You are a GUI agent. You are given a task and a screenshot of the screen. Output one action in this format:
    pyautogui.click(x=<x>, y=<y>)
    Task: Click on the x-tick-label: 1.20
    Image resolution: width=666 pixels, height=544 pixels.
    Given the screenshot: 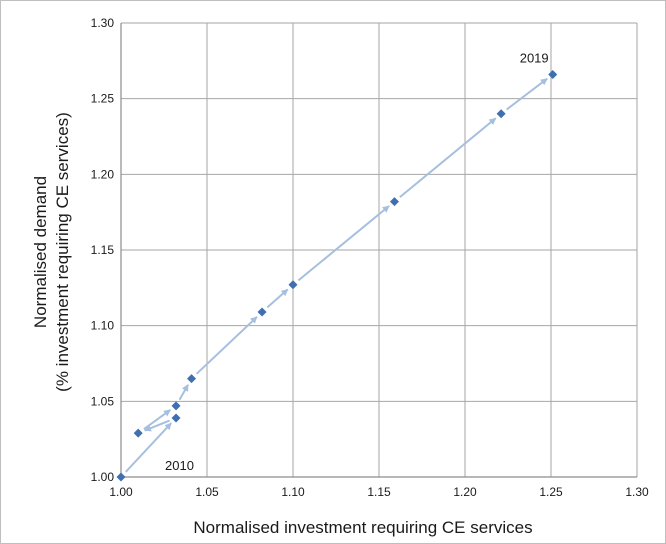 What is the action you would take?
    pyautogui.click(x=465, y=492)
    